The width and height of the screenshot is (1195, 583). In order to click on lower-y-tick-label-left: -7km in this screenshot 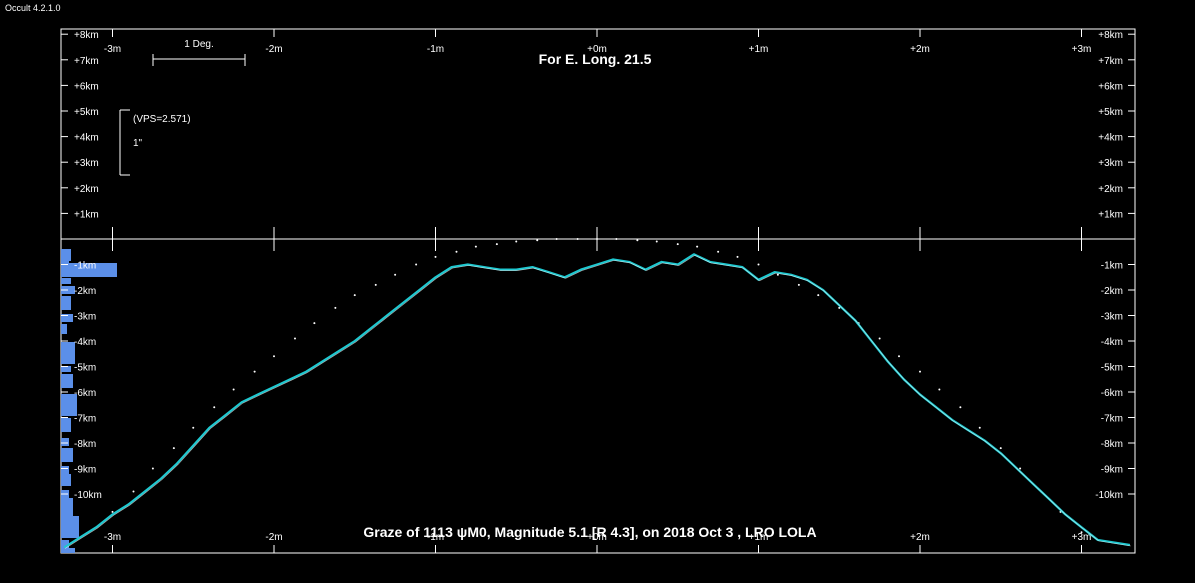, I will do `click(85, 419)`.